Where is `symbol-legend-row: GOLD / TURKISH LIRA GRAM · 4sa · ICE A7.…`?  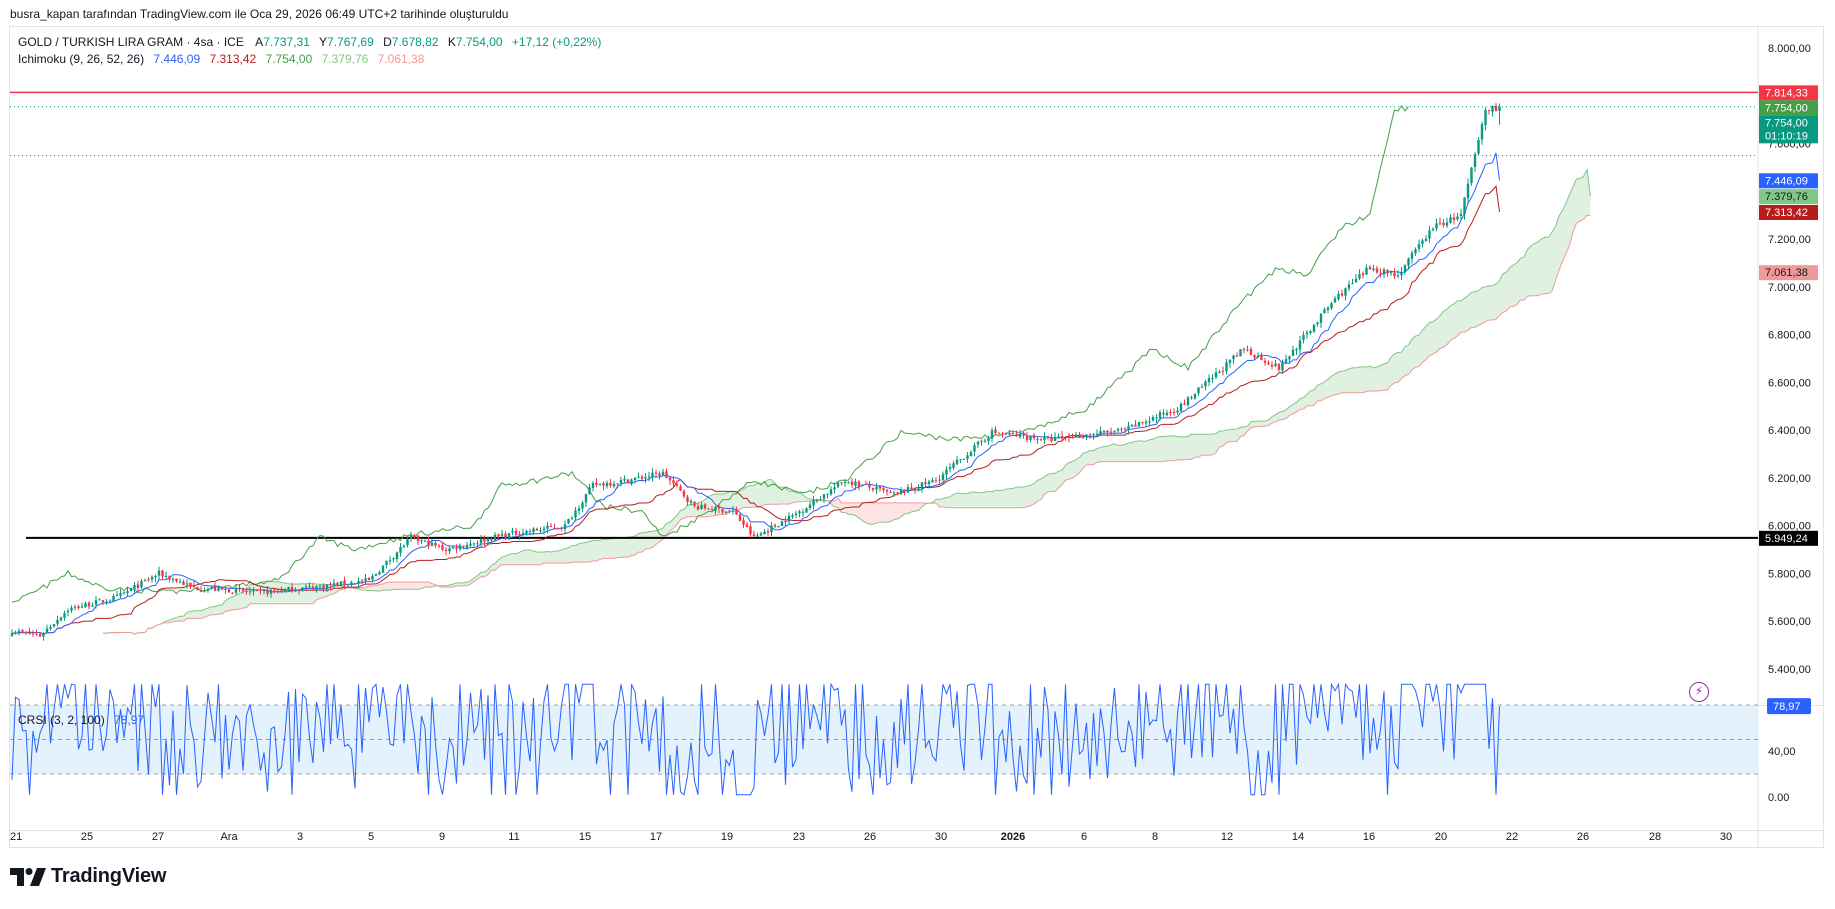 symbol-legend-row: GOLD / TURKISH LIRA GRAM · 4sa · ICE A7.… is located at coordinates (309, 42).